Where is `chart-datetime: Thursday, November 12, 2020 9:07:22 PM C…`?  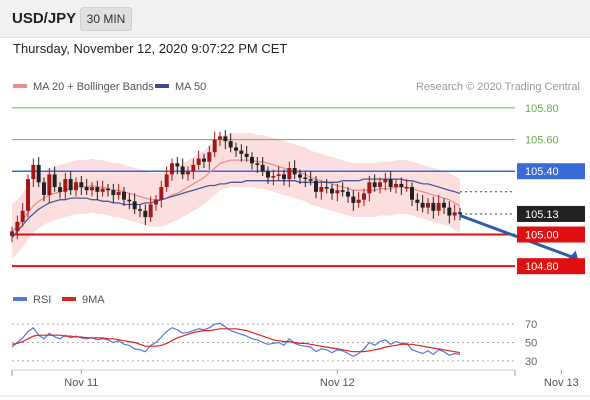
chart-datetime: Thursday, November 12, 2020 9:07:22 PM C… is located at coordinates (150, 48).